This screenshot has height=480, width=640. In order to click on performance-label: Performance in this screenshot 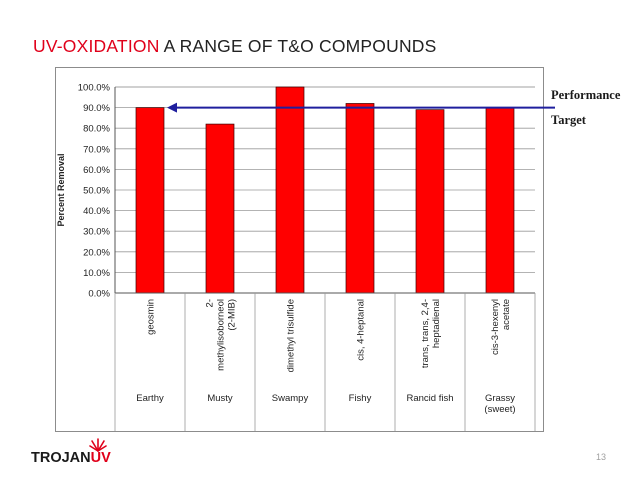, I will do `click(586, 95)`.